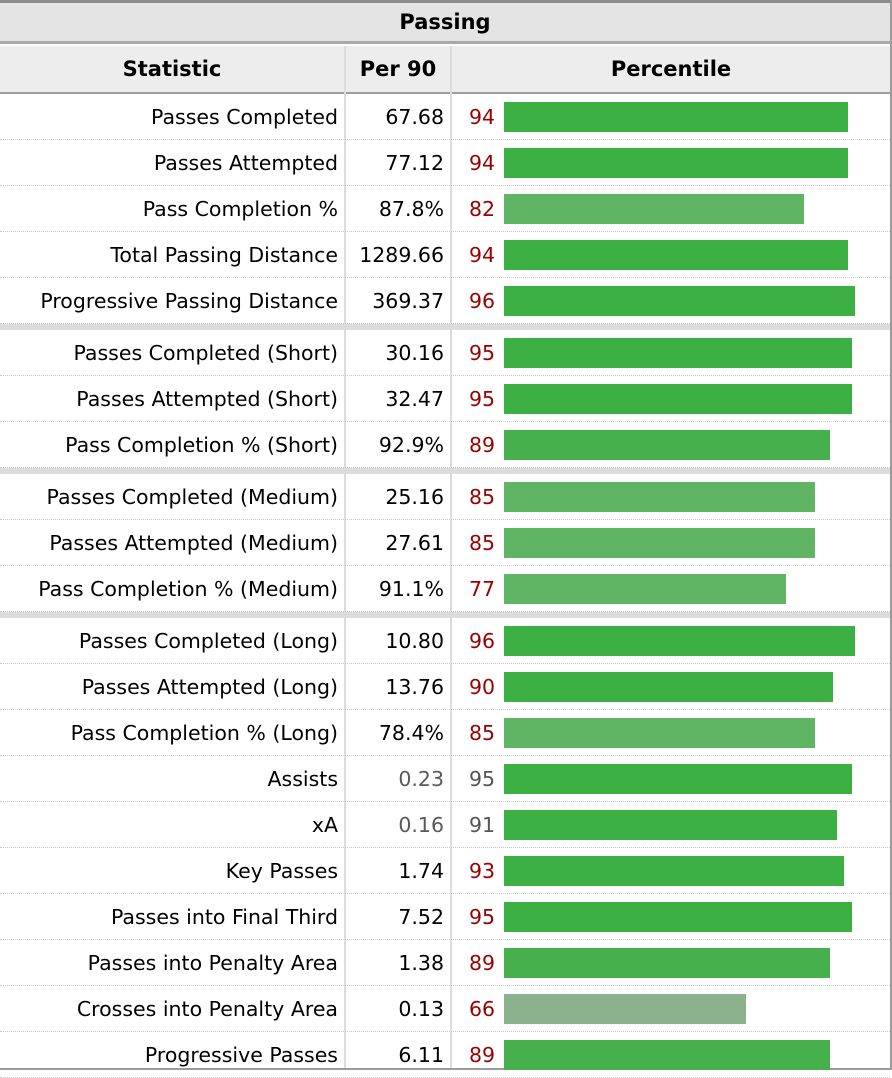 The width and height of the screenshot is (892, 1078). Describe the element at coordinates (212, 962) in the screenshot. I see `statistic-label: Passes into Penalty Area` at that location.